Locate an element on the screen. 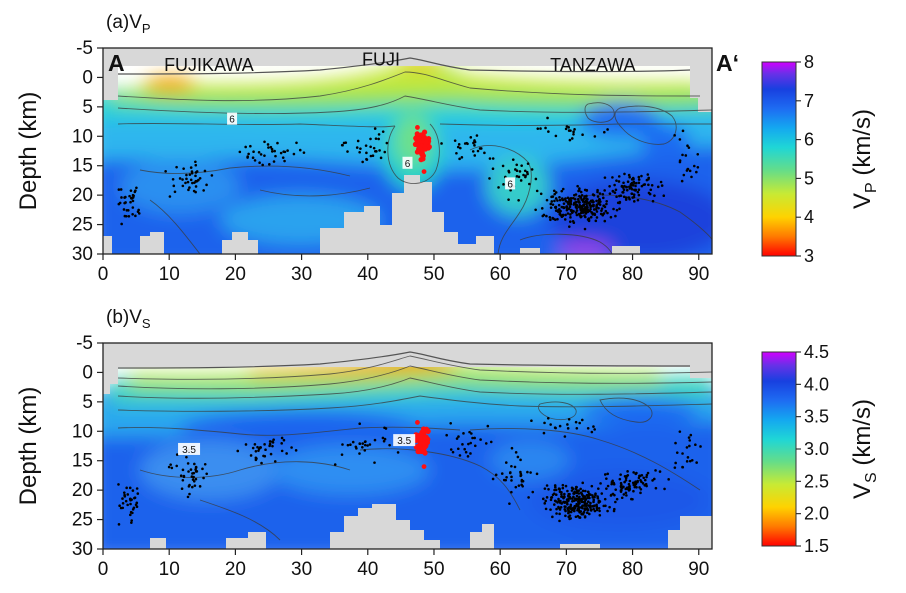  vp-y-axis-label: Depth (km) is located at coordinates (28, 151).